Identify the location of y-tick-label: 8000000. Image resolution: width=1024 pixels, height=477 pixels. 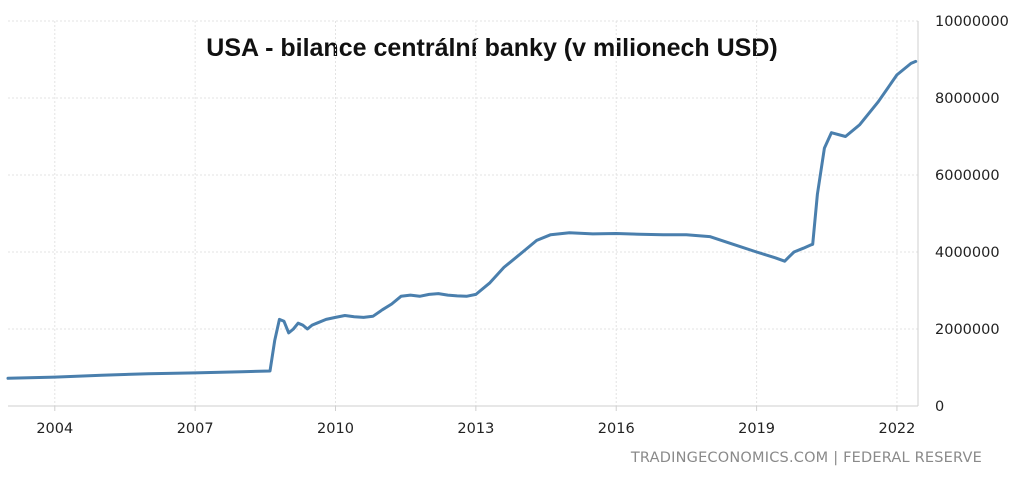
(967, 99).